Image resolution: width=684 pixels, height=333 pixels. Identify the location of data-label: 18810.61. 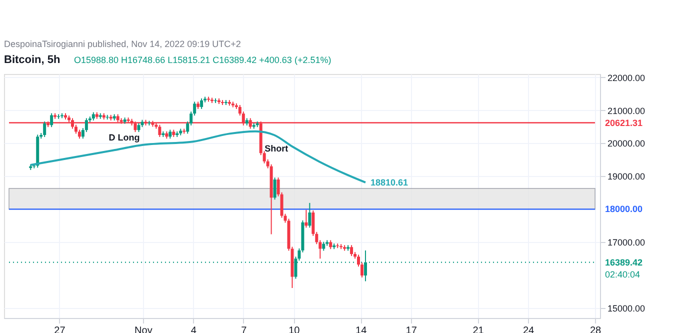
(389, 182).